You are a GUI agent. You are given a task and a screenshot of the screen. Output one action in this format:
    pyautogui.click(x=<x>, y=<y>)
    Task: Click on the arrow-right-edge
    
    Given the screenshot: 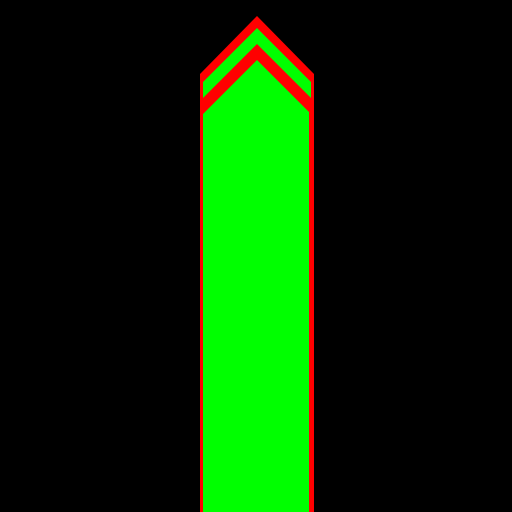 What is the action you would take?
    pyautogui.click(x=311, y=306)
    